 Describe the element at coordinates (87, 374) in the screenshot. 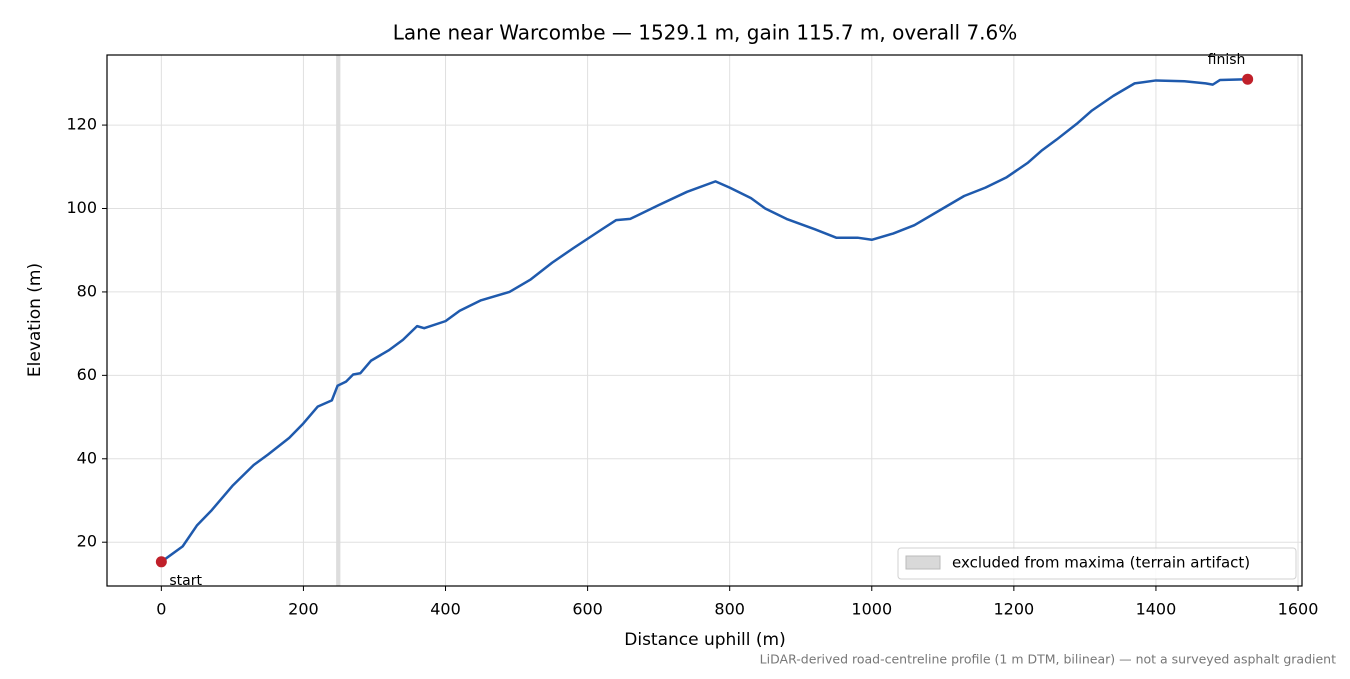

I see `y-tick-label: 60` at that location.